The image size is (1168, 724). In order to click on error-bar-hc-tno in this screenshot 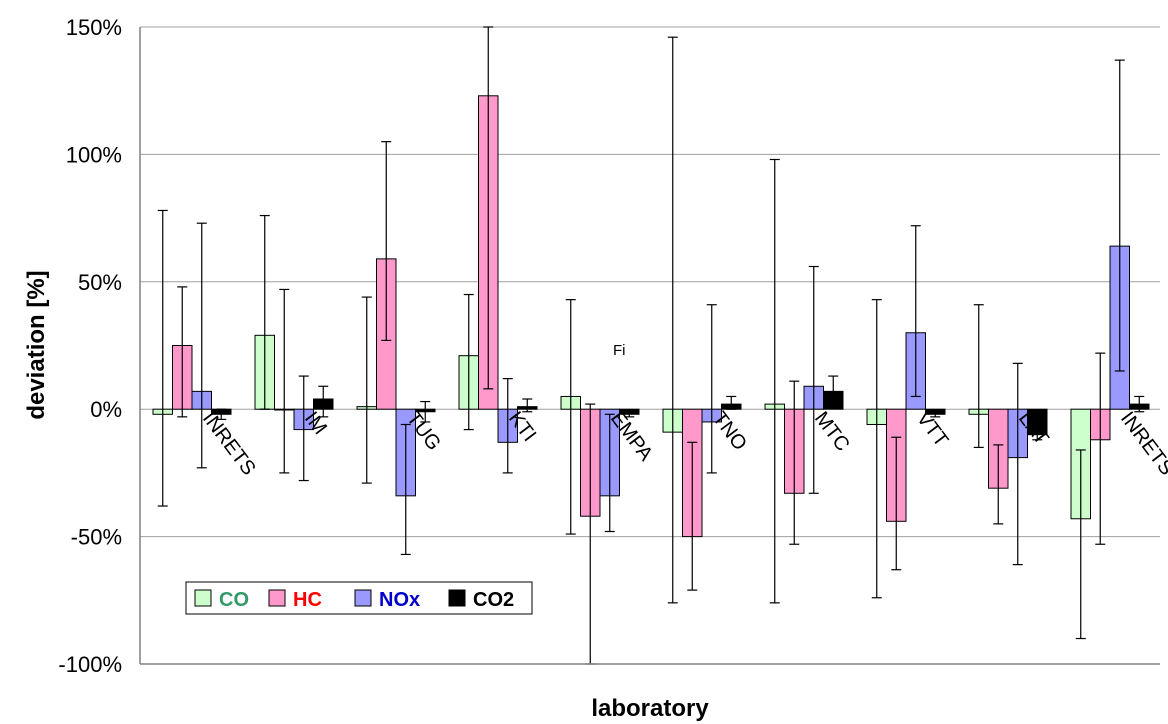, I will do `click(692, 516)`.